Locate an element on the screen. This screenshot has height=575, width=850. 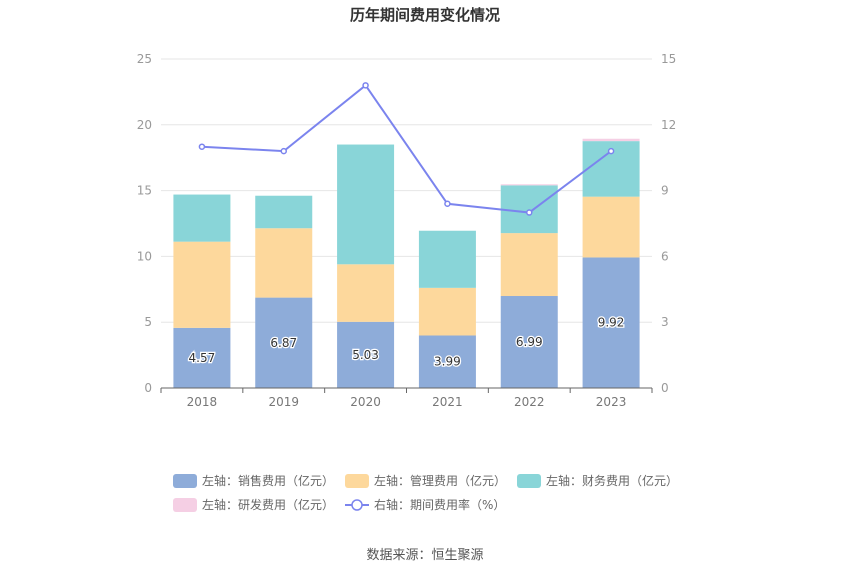
right-tick-label: 15 is located at coordinates (668, 59).